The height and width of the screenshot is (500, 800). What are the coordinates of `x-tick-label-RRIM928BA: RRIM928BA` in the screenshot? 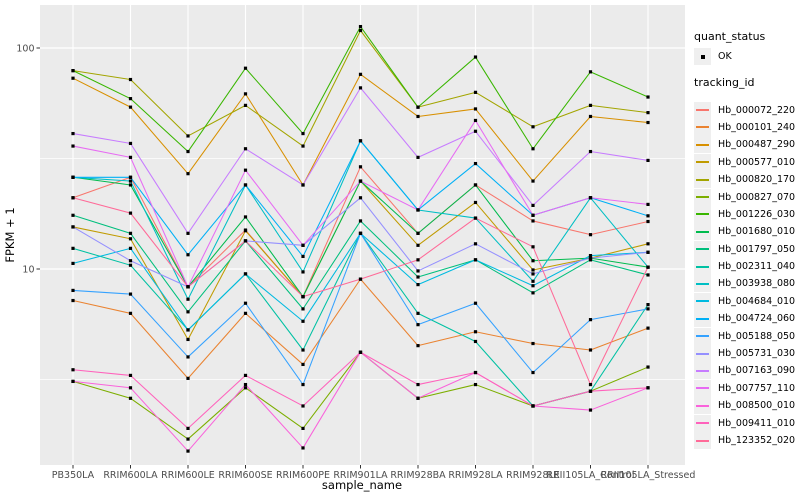 It's located at (418, 475).